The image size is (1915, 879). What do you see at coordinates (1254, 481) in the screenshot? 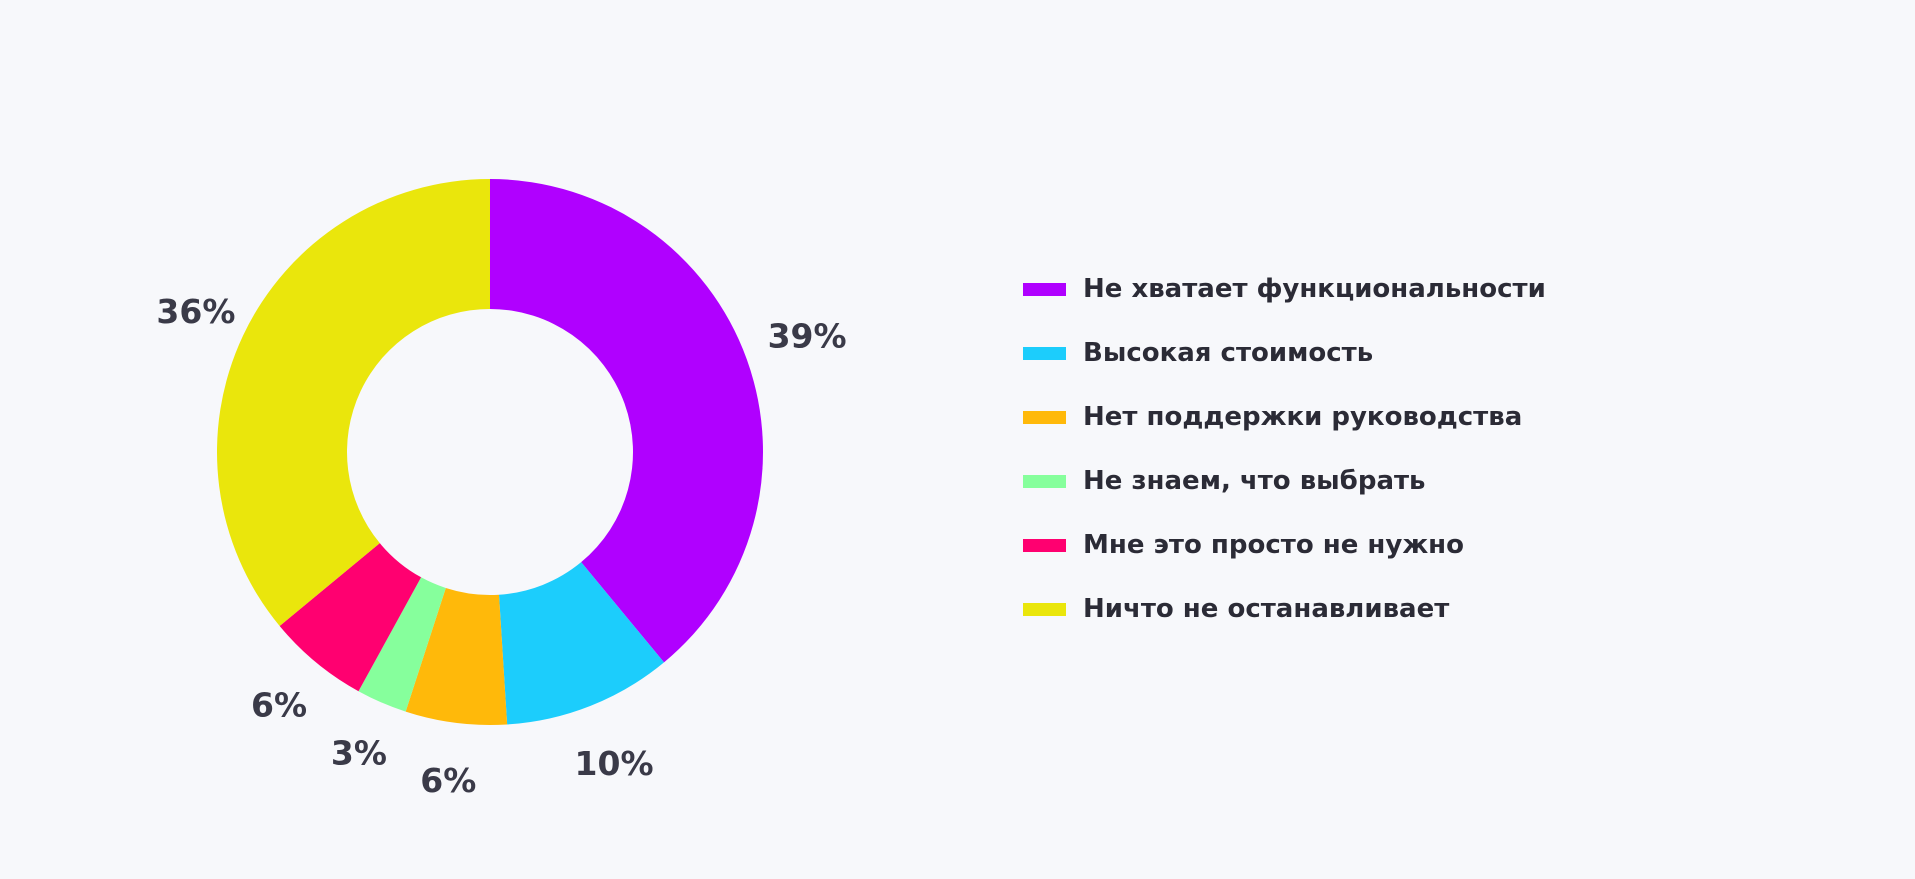
I see `legend-label: Не знаем, что выбрать` at bounding box center [1254, 481].